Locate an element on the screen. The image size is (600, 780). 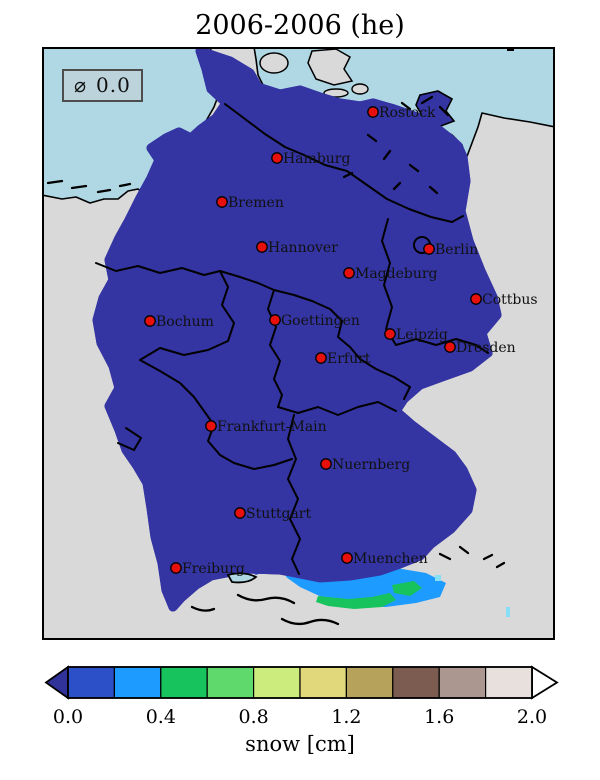
city-label: Hamburg is located at coordinates (317, 159).